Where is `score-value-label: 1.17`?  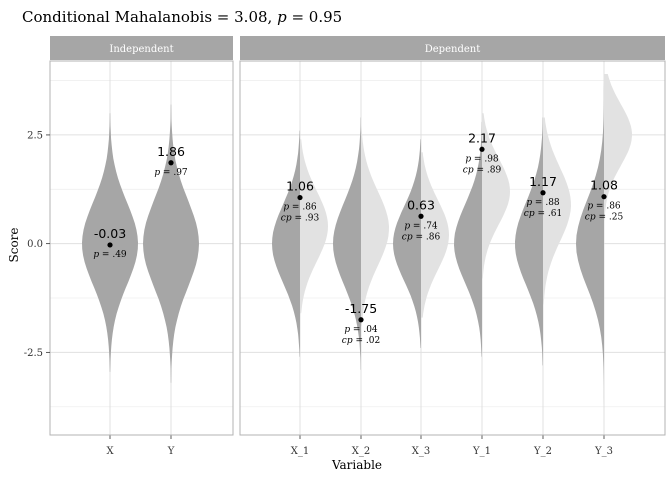
score-value-label: 1.17 is located at coordinates (543, 181).